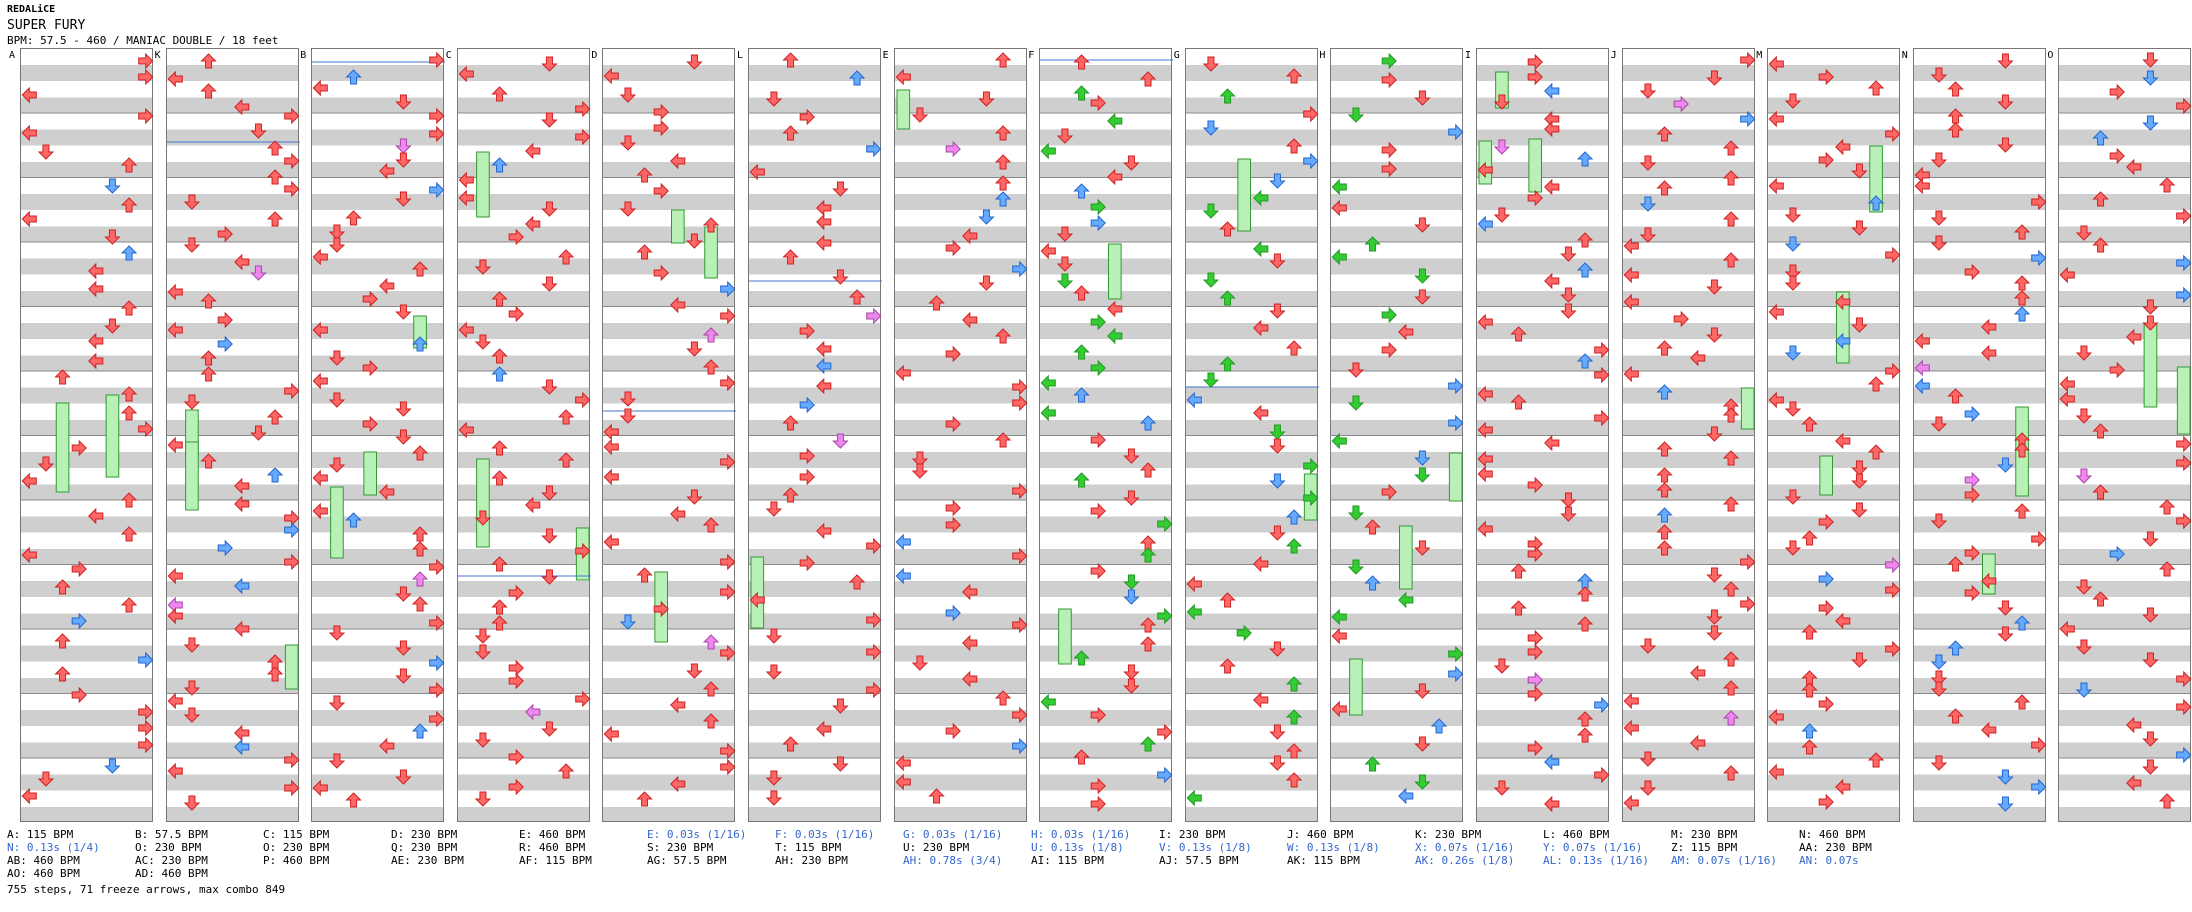  What do you see at coordinates (1759, 55) in the screenshot?
I see `section-marker: M` at bounding box center [1759, 55].